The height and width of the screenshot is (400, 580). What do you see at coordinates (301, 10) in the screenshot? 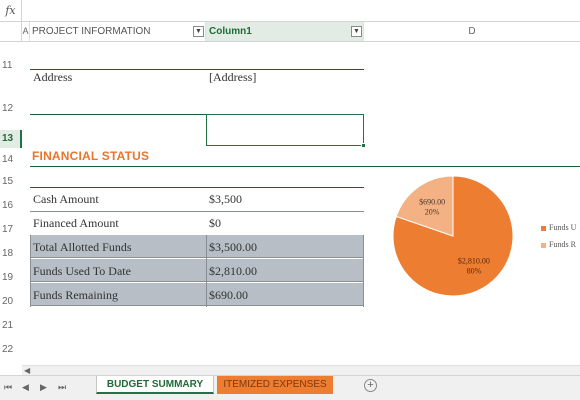
I see `formula-input` at bounding box center [301, 10].